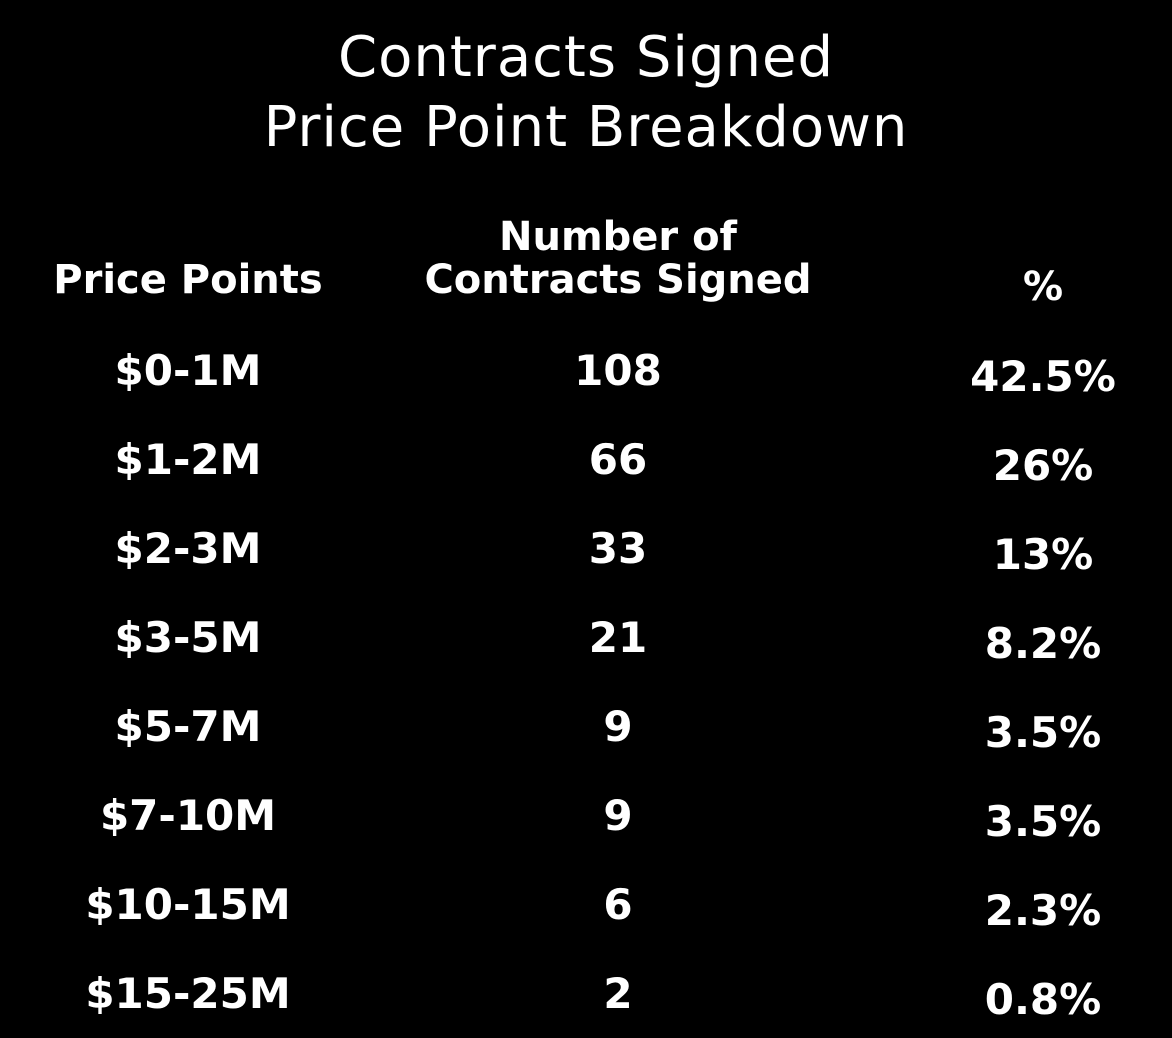  Describe the element at coordinates (188, 370) in the screenshot. I see `cell-price-point: $0-1M` at that location.